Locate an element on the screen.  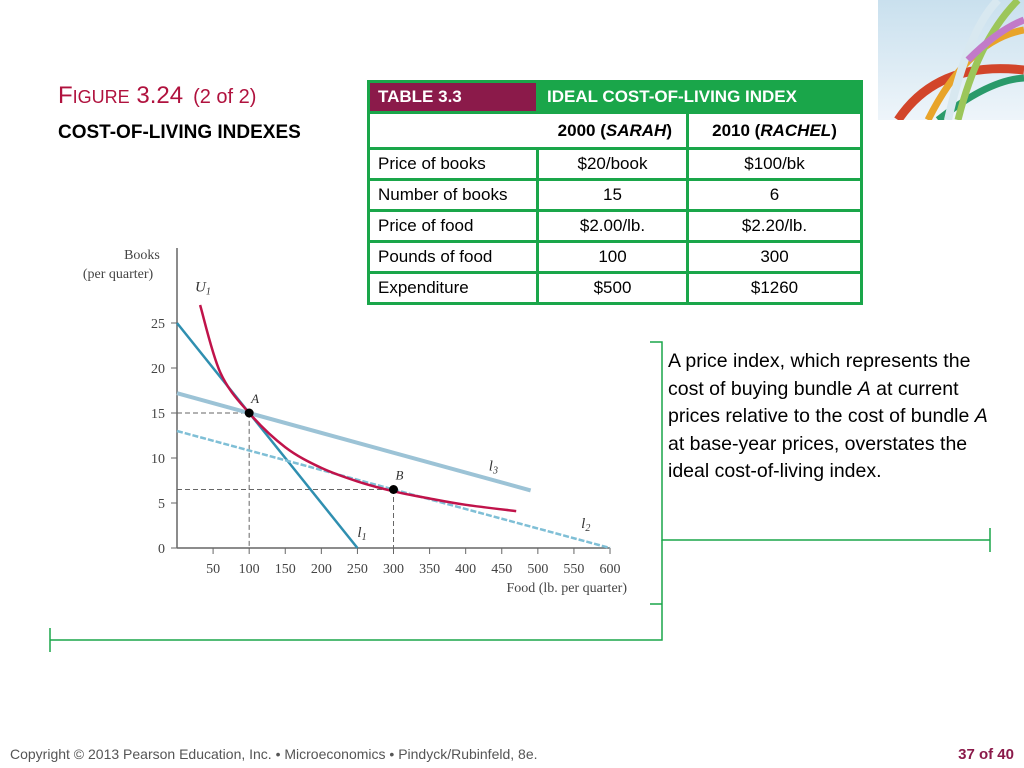
figure-label: F is located at coordinates (65, 95).